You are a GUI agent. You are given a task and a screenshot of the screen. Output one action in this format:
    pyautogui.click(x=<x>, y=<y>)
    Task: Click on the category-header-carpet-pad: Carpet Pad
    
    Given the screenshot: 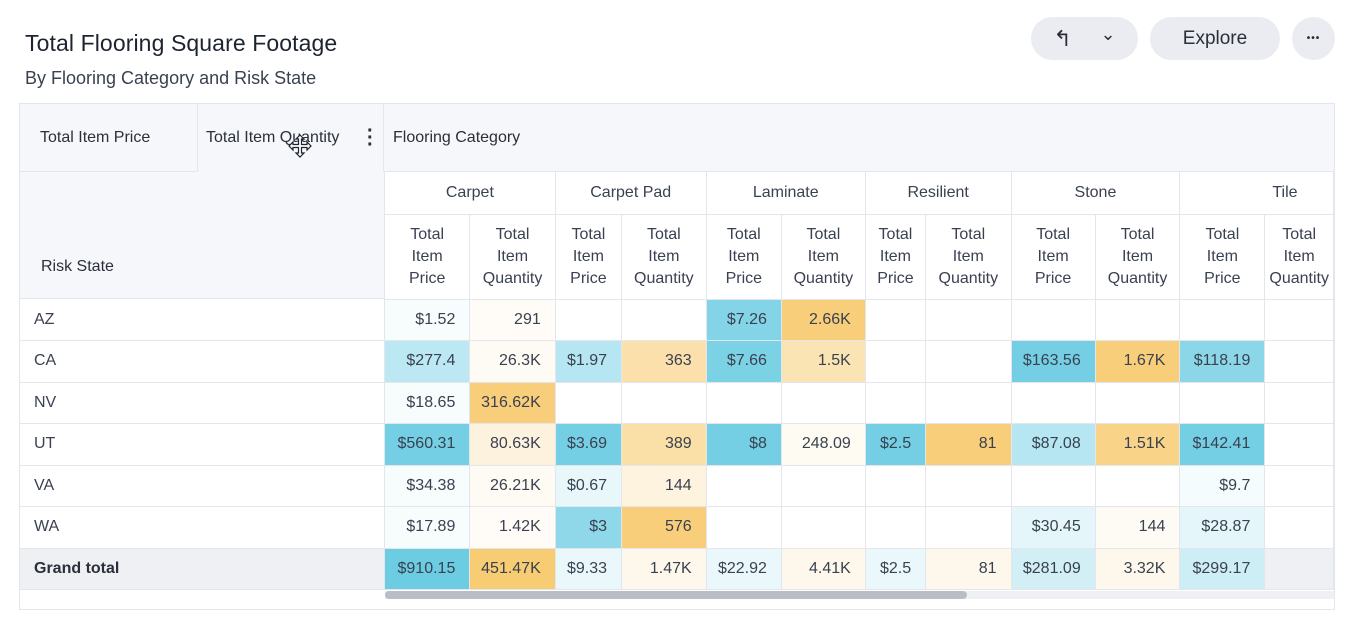 What is the action you would take?
    pyautogui.click(x=631, y=193)
    